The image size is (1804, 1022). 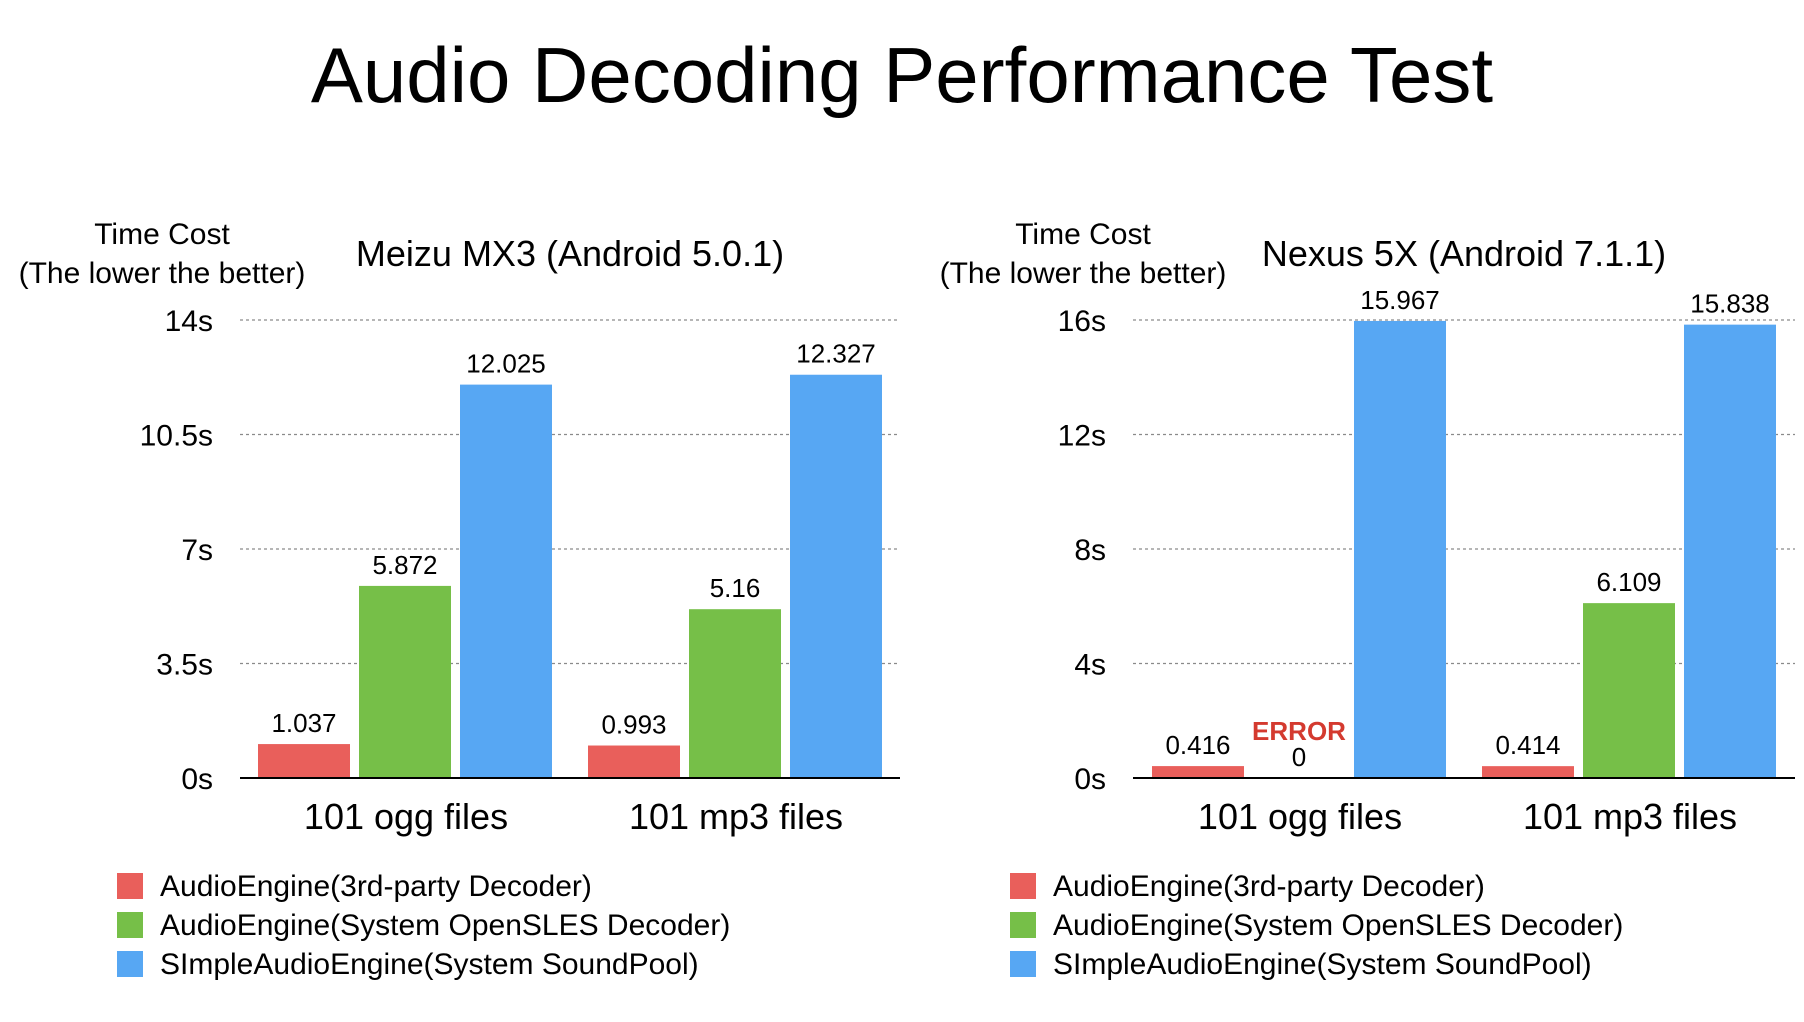 What do you see at coordinates (1338, 925) in the screenshot?
I see `chart-1-legend-label: AudioEngine(System OpenSLES Decoder)` at bounding box center [1338, 925].